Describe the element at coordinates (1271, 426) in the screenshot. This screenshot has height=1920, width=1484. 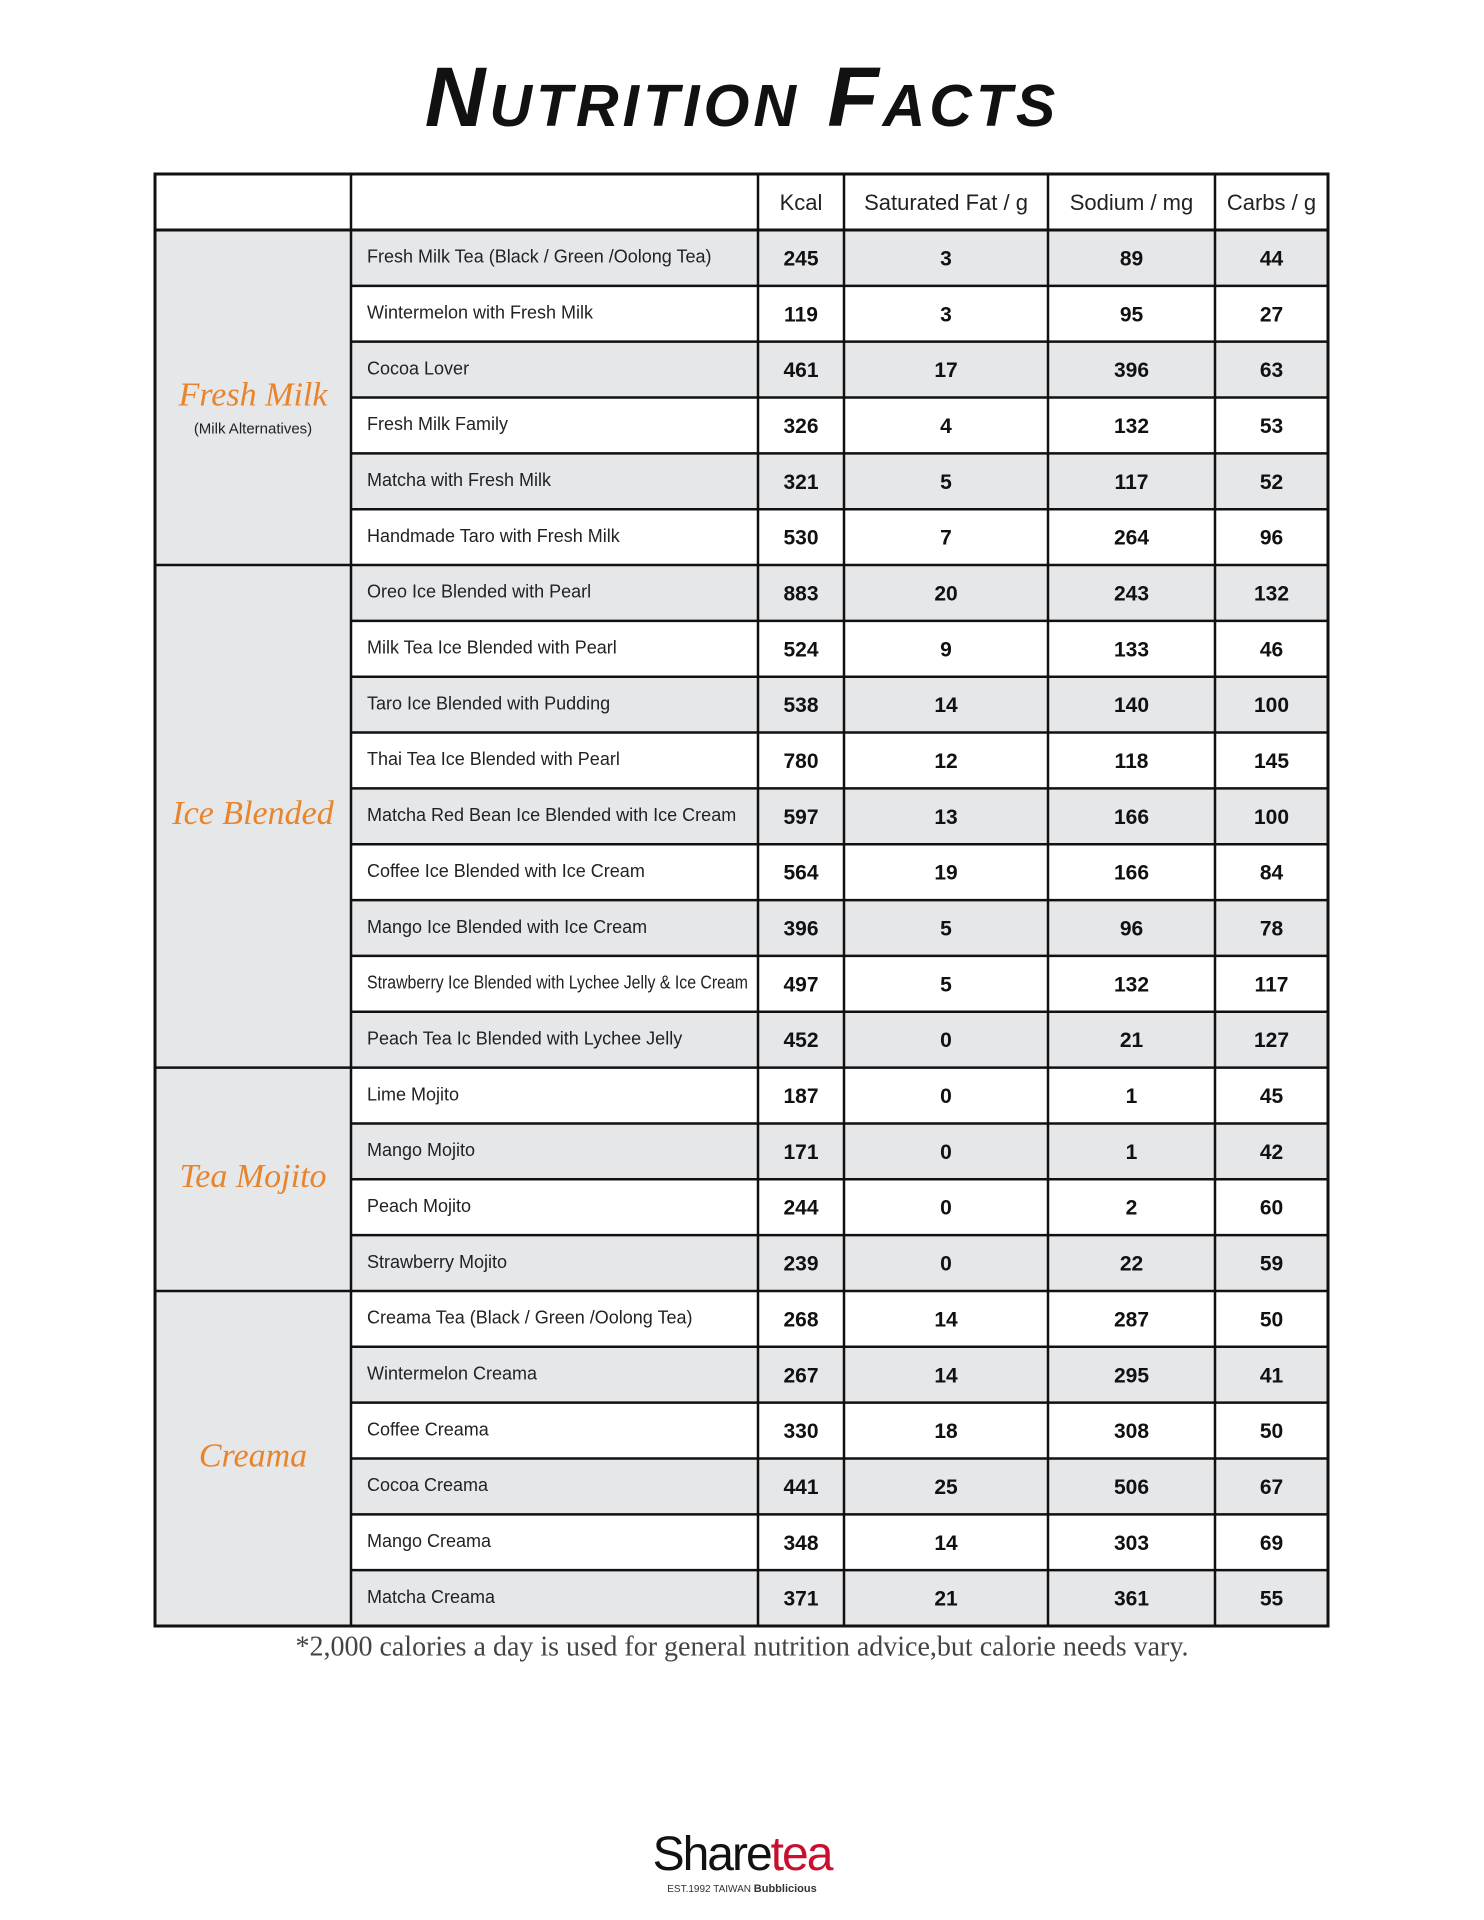
I see `nutrient-value: 53` at that location.